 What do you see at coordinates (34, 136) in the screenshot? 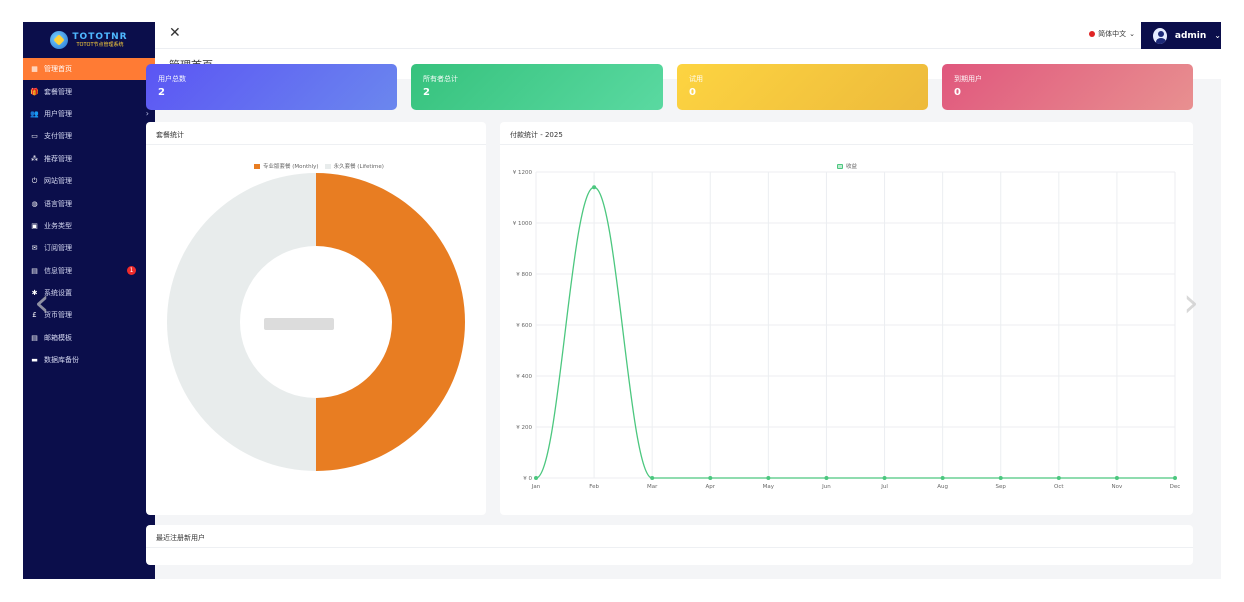
I see `credit-card-icon: ▭` at bounding box center [34, 136].